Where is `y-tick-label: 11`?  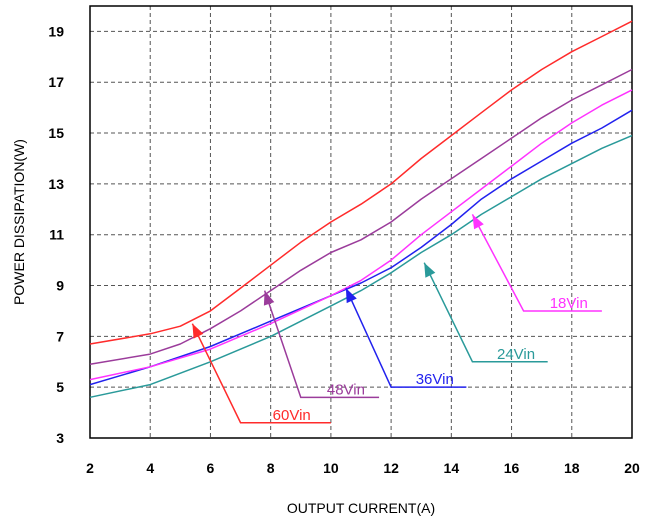
y-tick-label: 11 is located at coordinates (56, 235).